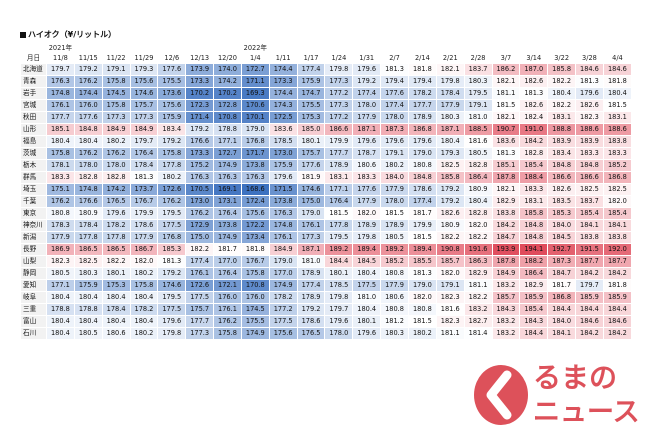  Describe the element at coordinates (478, 273) in the screenshot. I see `price-cell: 182.9` at that location.